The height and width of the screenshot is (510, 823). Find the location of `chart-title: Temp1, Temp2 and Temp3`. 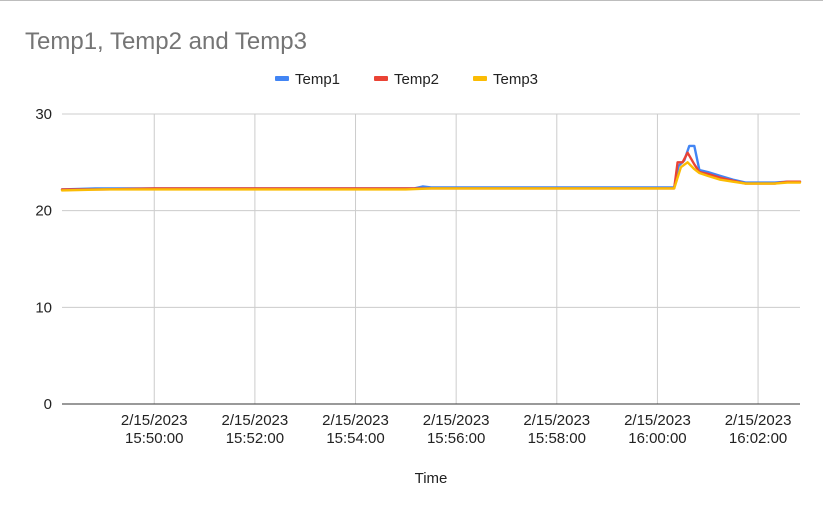

chart-title: Temp1, Temp2 and Temp3 is located at coordinates (166, 41).